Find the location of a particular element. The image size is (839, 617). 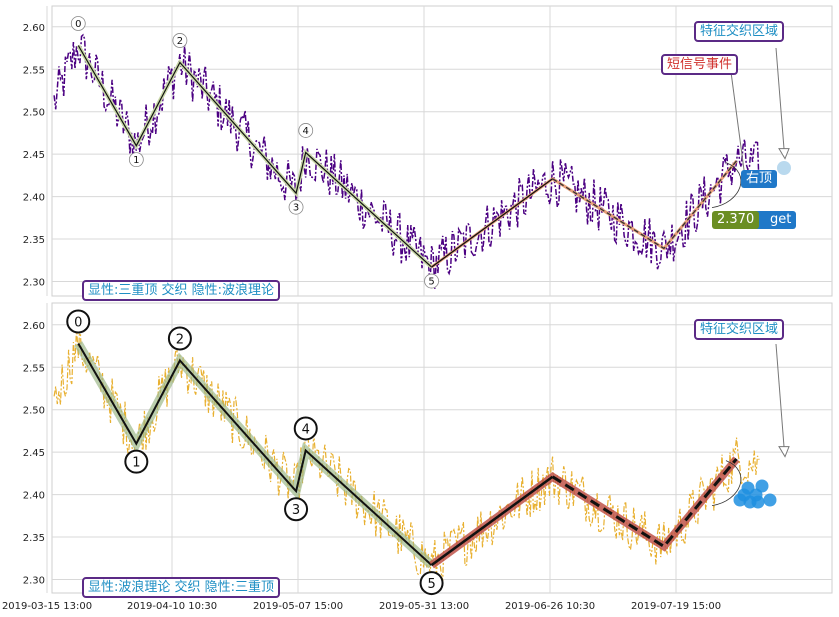

short-signal-arrow is located at coordinates (738, 128).